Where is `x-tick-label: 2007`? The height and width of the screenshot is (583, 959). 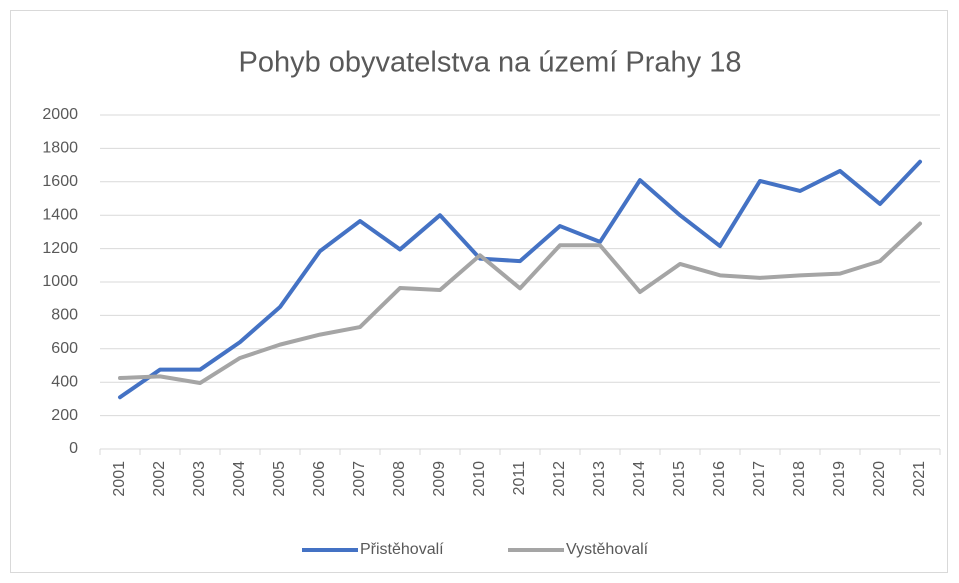
x-tick-label: 2007 is located at coordinates (359, 479).